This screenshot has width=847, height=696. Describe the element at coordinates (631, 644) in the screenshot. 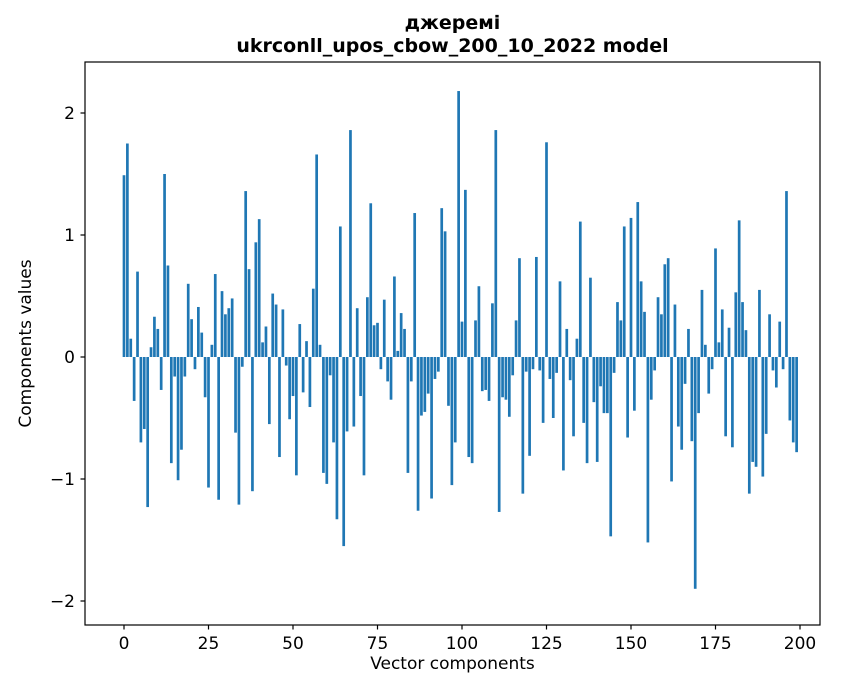

I see `x-tick-label: 150` at that location.